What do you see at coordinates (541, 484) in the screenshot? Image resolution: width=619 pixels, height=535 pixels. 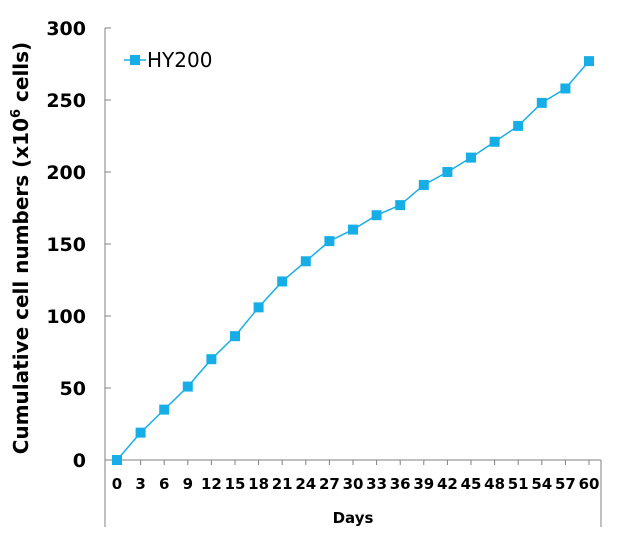 I see `x-tick-label: 54` at bounding box center [541, 484].